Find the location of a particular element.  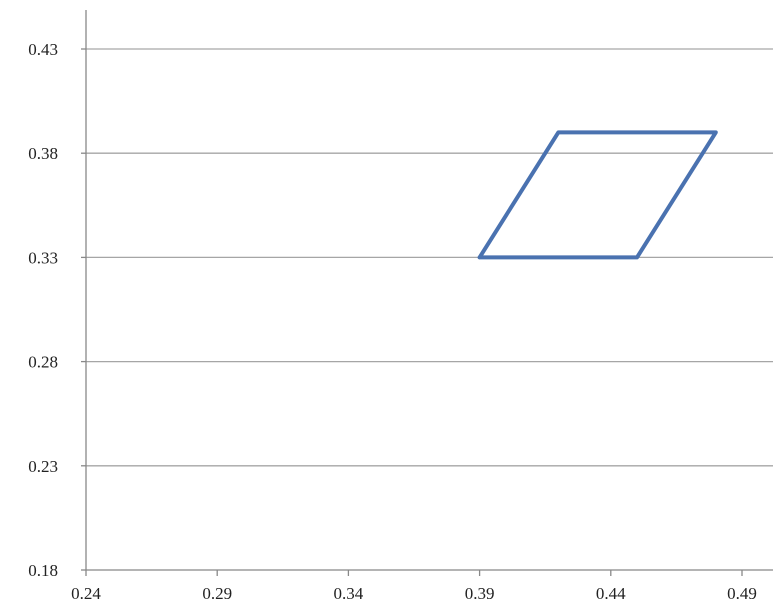

x-tick-label: 0.39 is located at coordinates (480, 593).